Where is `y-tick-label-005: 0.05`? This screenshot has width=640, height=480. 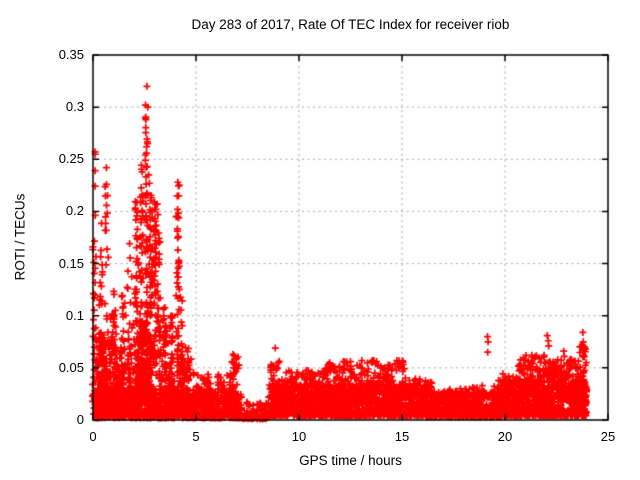 y-tick-label-005: 0.05 is located at coordinates (71, 367).